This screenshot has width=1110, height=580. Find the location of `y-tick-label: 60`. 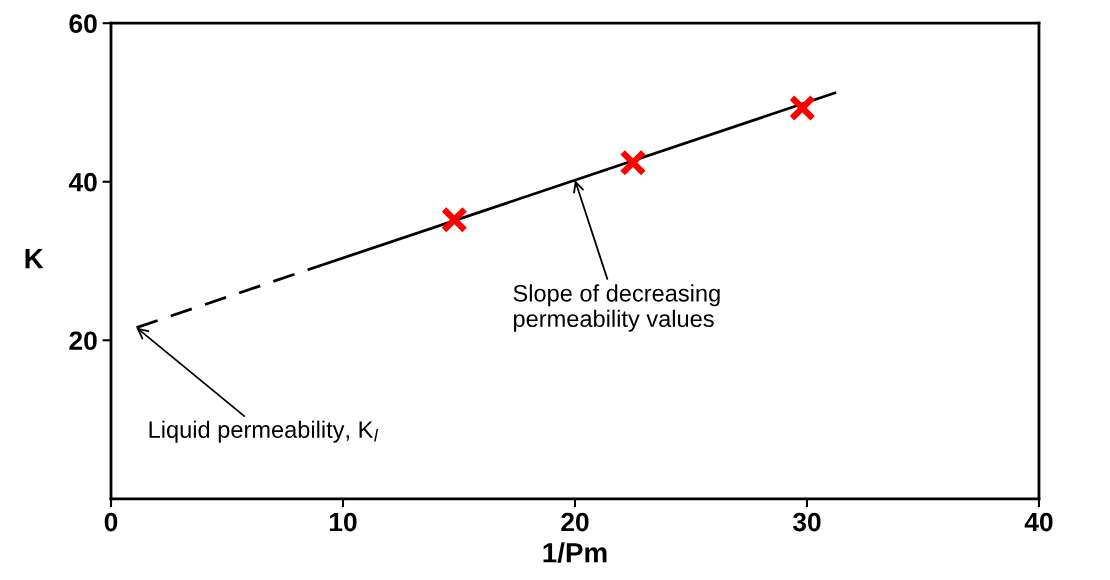

y-tick-label: 60 is located at coordinates (83, 24).